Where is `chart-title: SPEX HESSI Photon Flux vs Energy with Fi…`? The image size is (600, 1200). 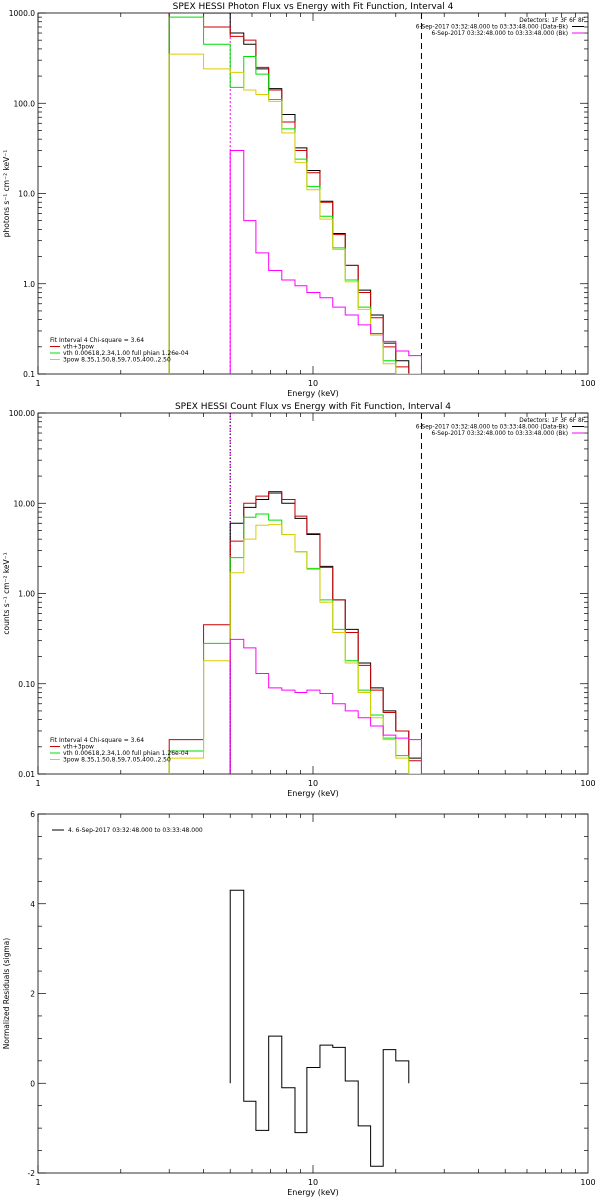
chart-title: SPEX HESSI Photon Flux vs Energy with Fi… is located at coordinates (313, 7).